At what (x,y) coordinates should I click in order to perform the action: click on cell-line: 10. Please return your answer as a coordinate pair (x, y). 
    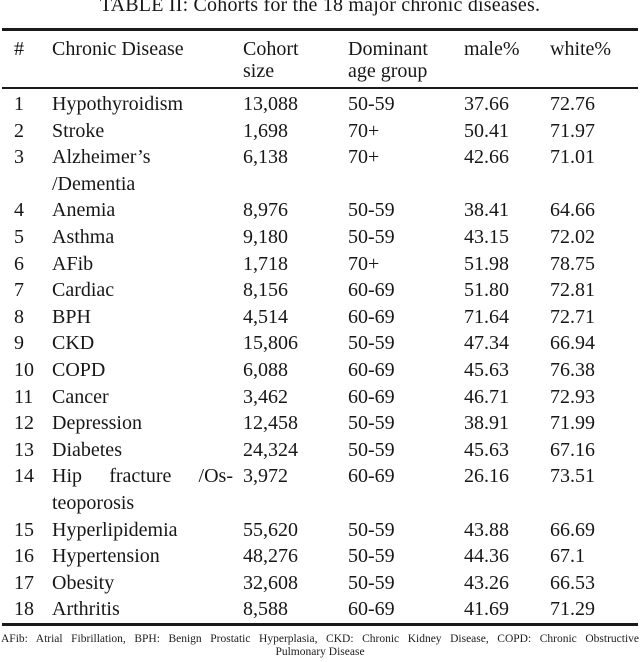
    Looking at the image, I should click on (24, 369).